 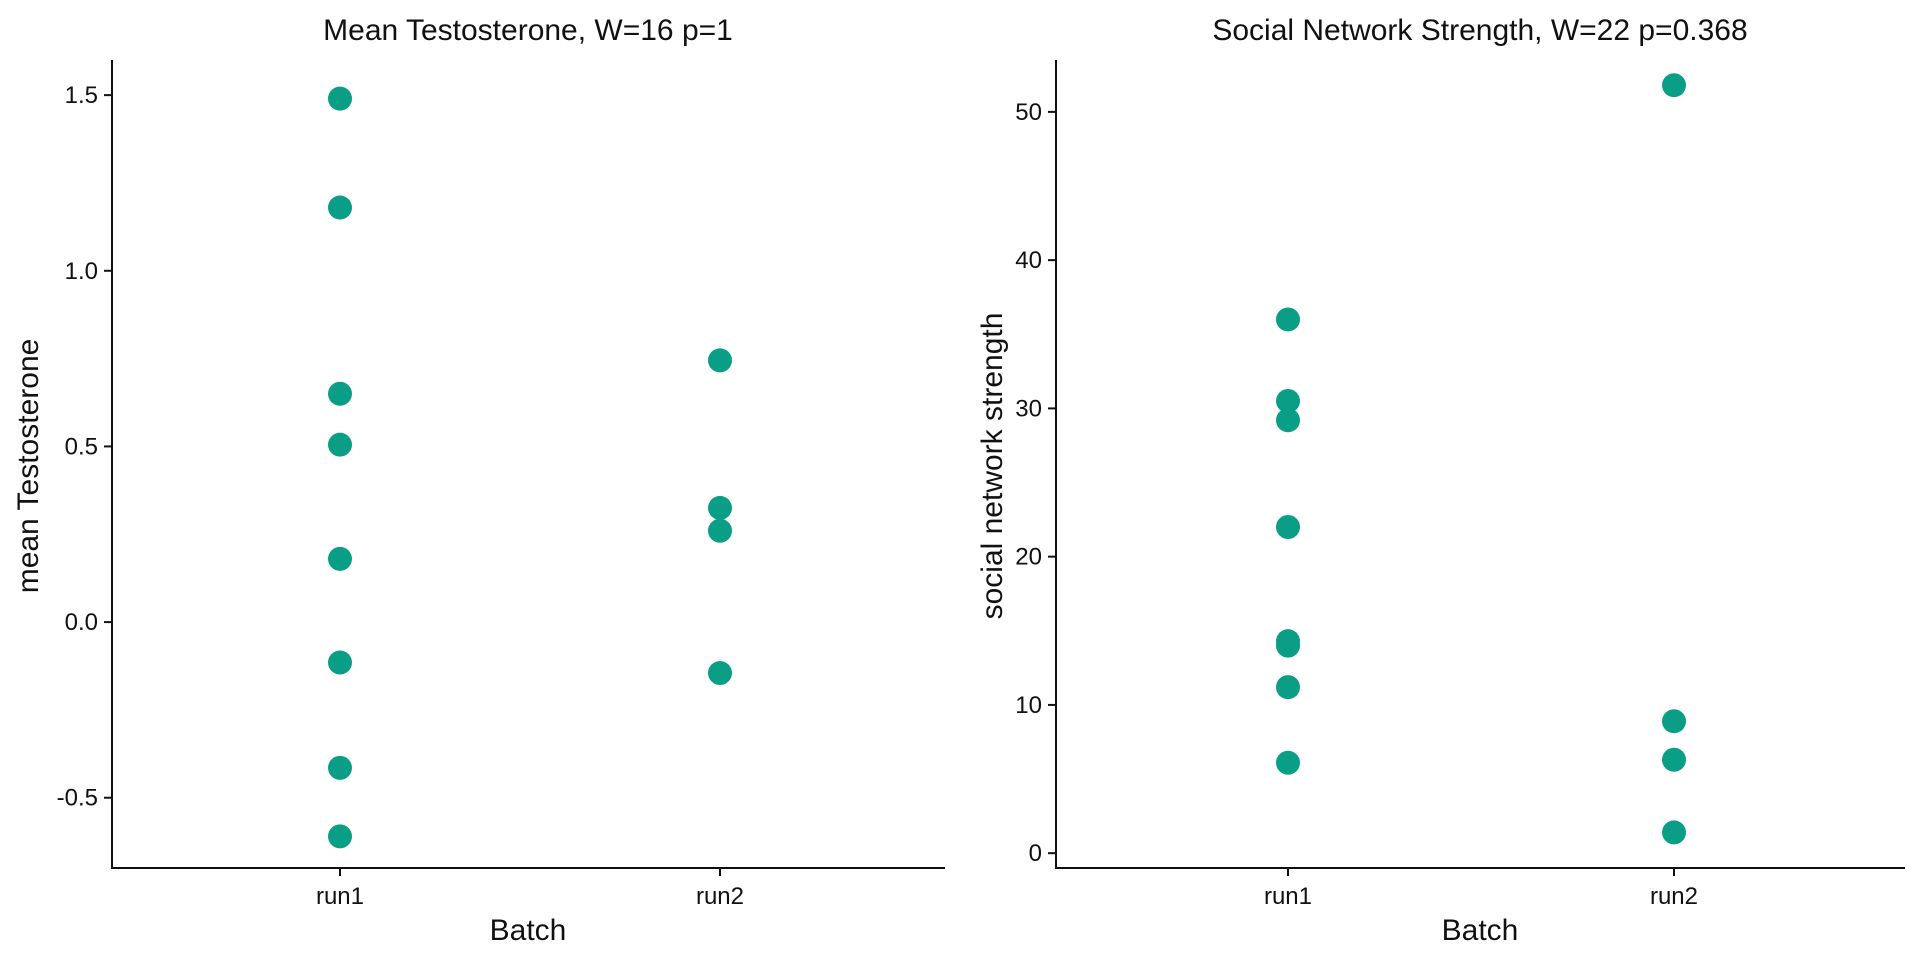 I want to click on y-ticks: -0.5 0.0 0.5 1.0 1.5, so click(x=84, y=447).